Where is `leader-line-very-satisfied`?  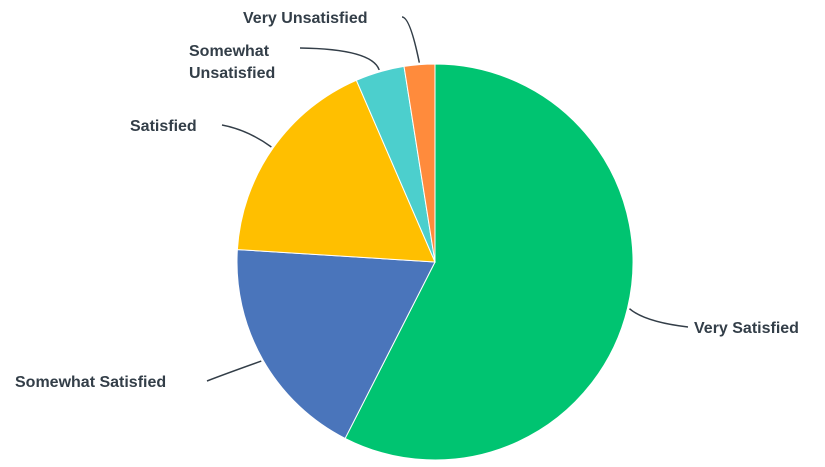
leader-line-very-satisfied is located at coordinates (658, 318).